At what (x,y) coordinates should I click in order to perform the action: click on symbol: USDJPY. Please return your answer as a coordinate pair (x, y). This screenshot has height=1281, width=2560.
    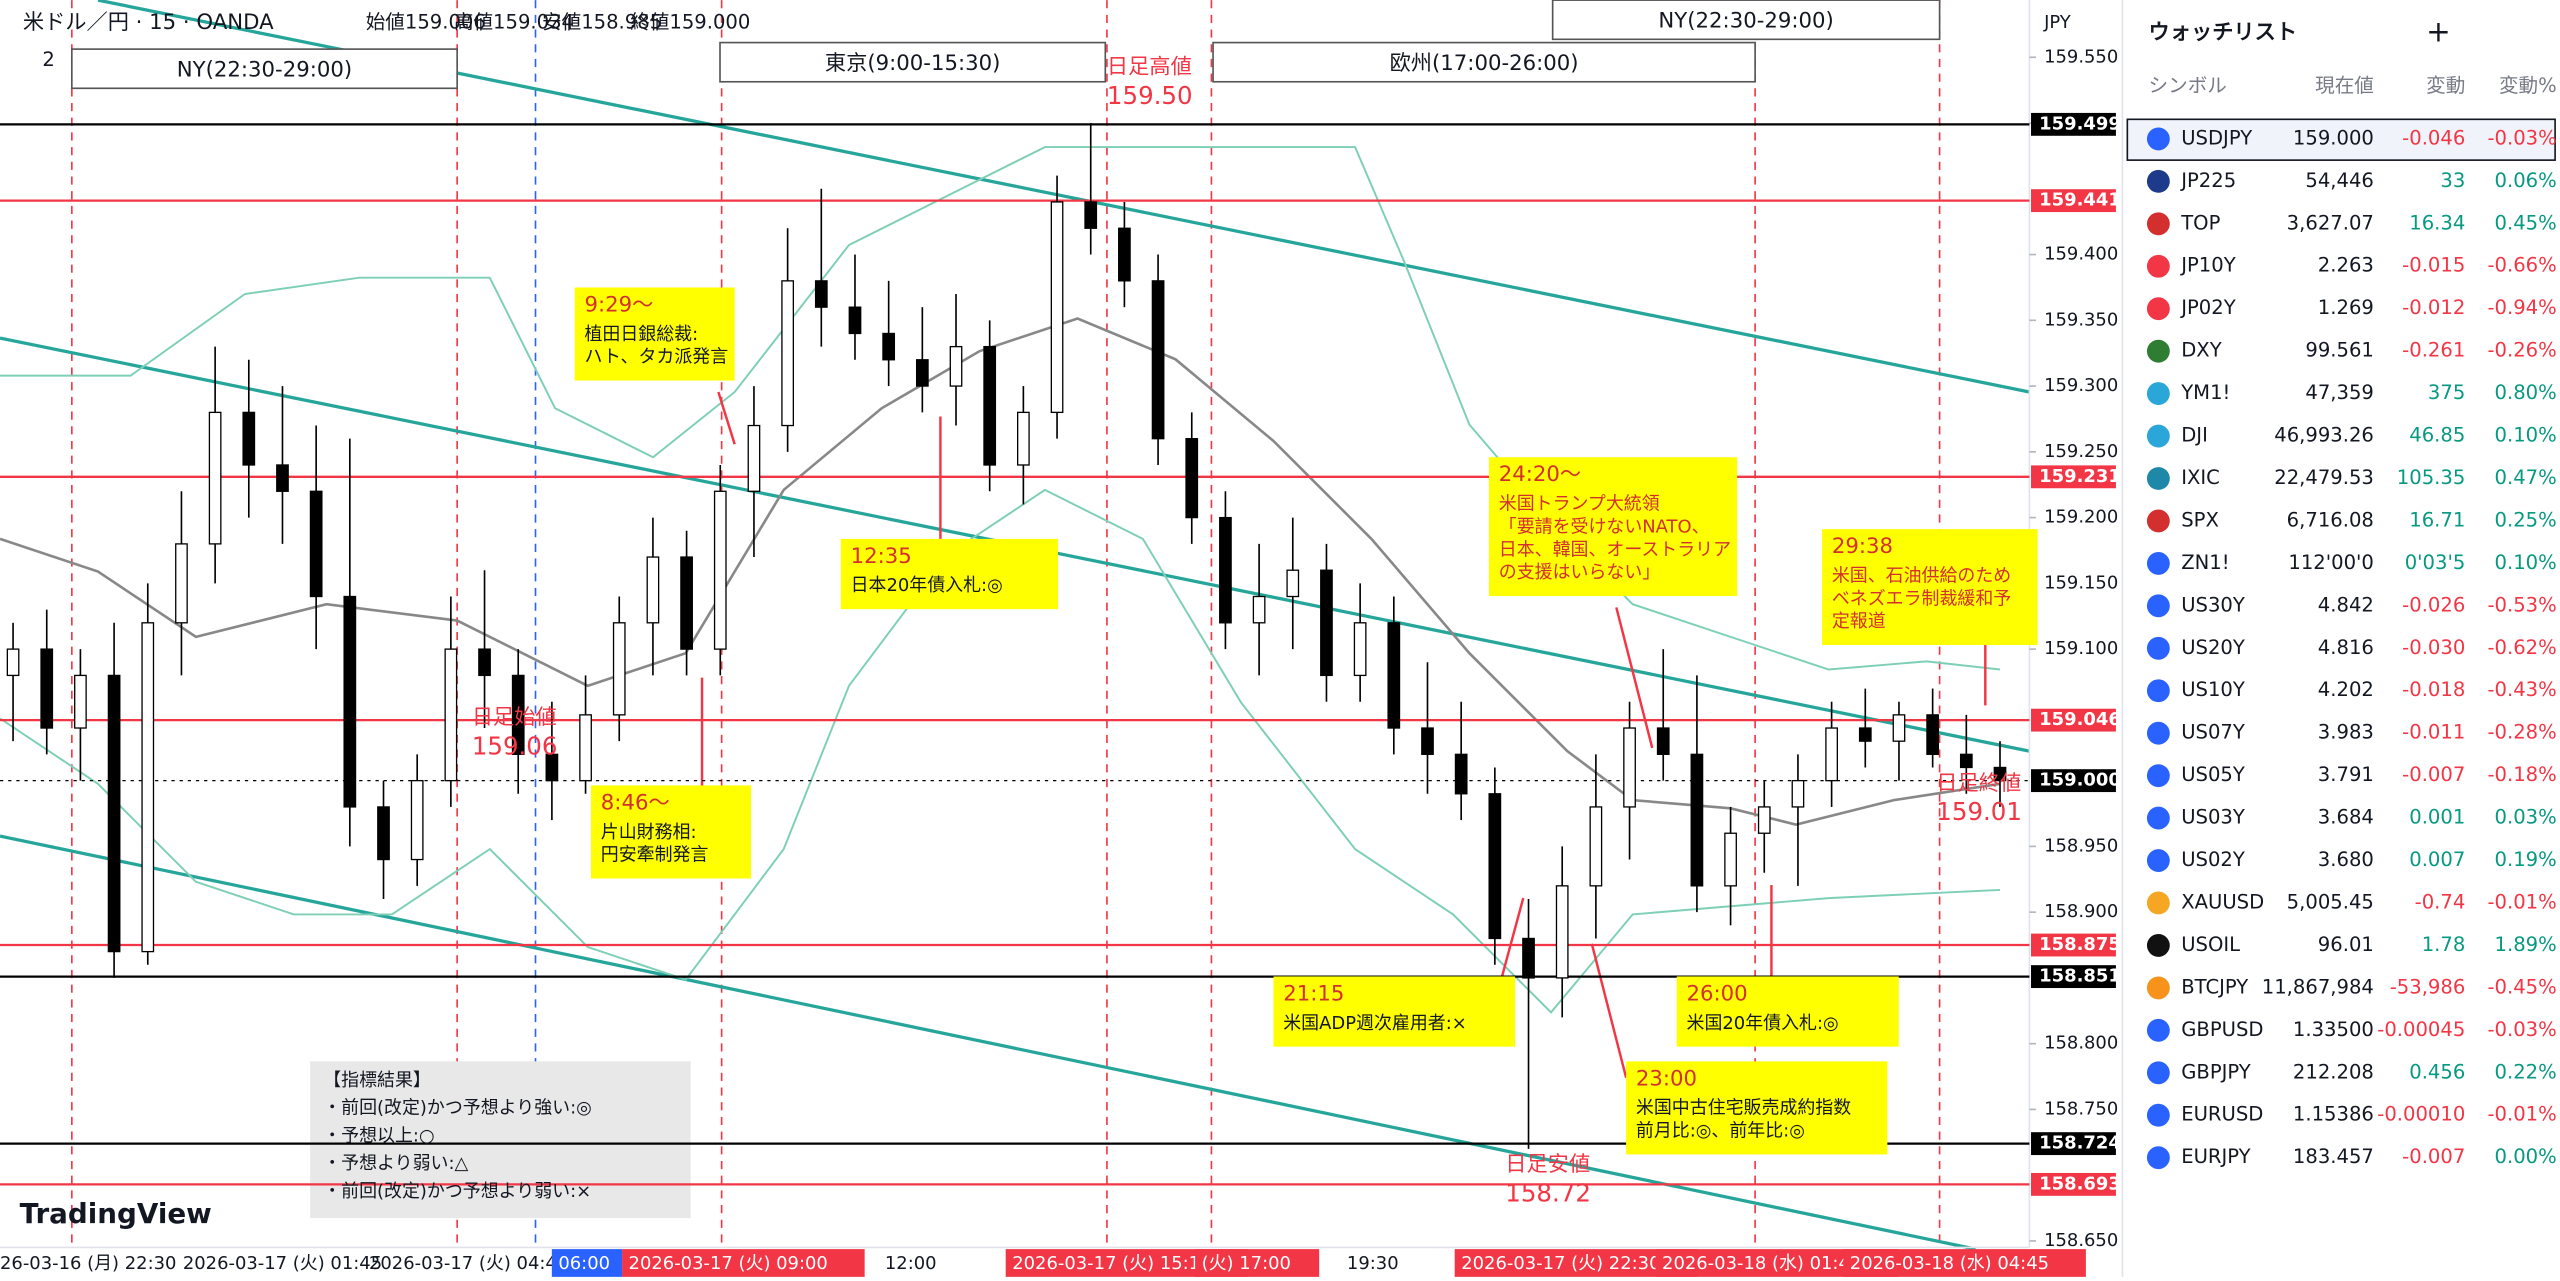
    Looking at the image, I should click on (2216, 137).